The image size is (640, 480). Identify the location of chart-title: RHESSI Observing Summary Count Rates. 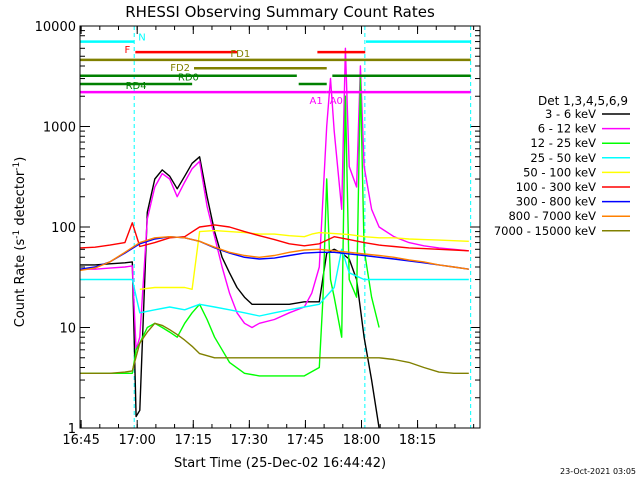
(280, 12).